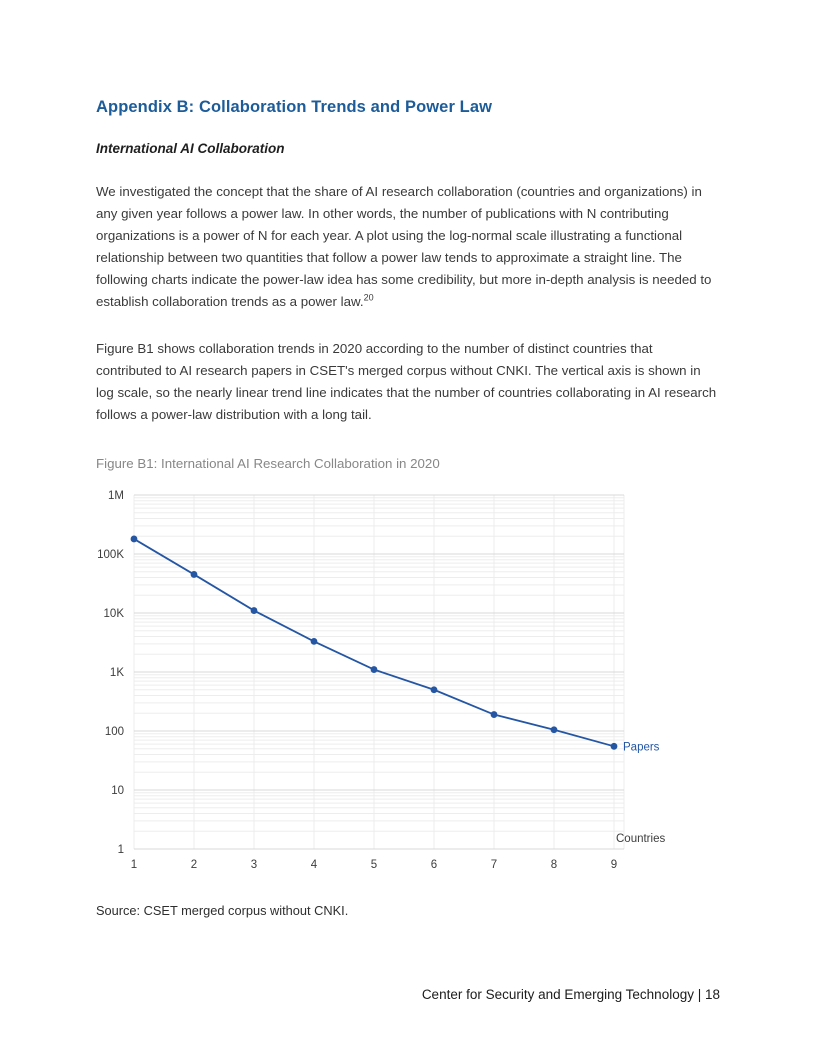 The height and width of the screenshot is (1056, 816). What do you see at coordinates (368, 297) in the screenshot?
I see `footnote-ref: 20` at bounding box center [368, 297].